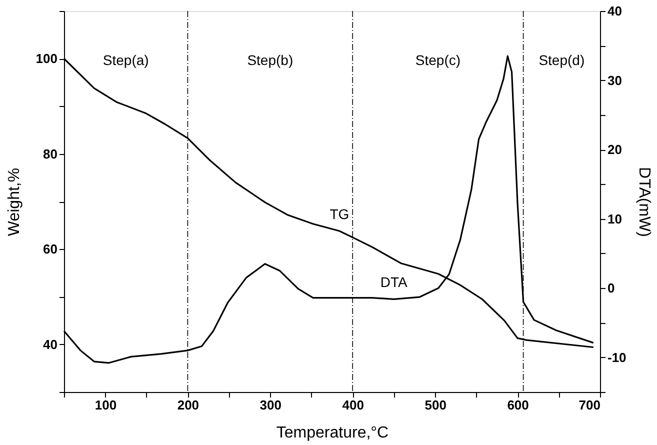 The image size is (657, 445). What do you see at coordinates (270, 60) in the screenshot?
I see `annotation: Step(b)` at bounding box center [270, 60].